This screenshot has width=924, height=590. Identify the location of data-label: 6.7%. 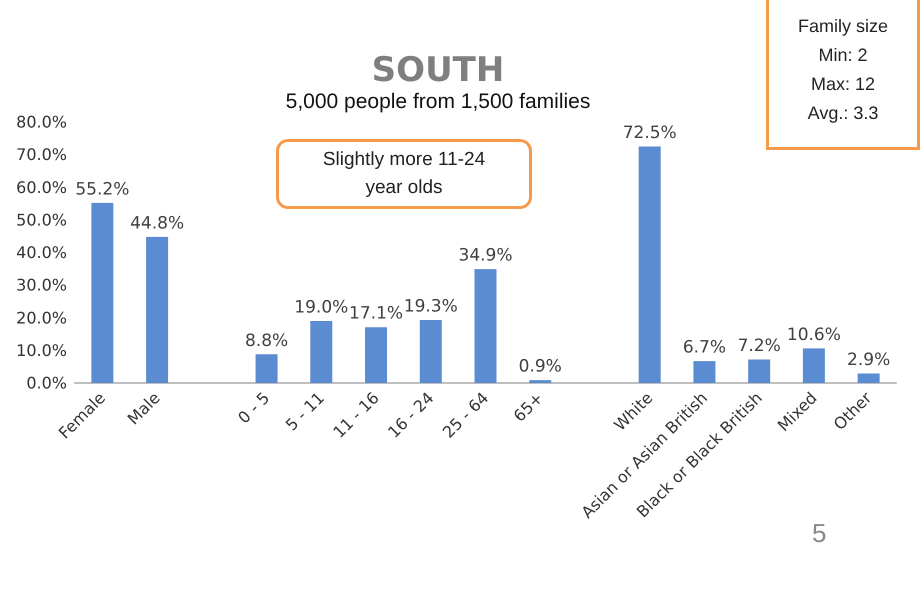
(704, 348).